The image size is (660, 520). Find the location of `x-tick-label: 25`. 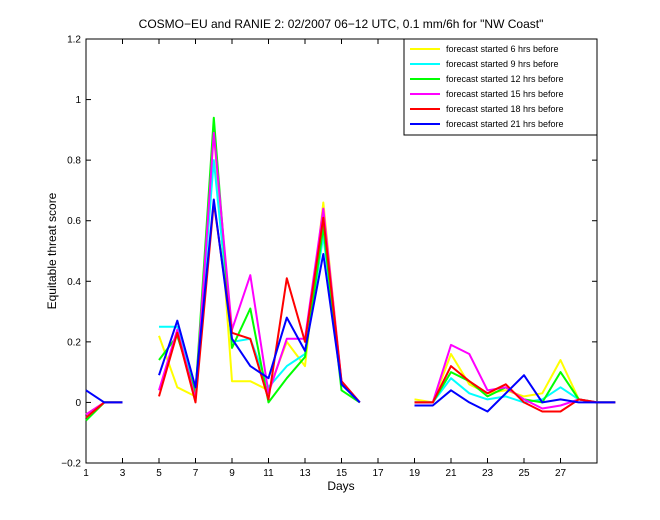

x-tick-label: 25 is located at coordinates (524, 473).